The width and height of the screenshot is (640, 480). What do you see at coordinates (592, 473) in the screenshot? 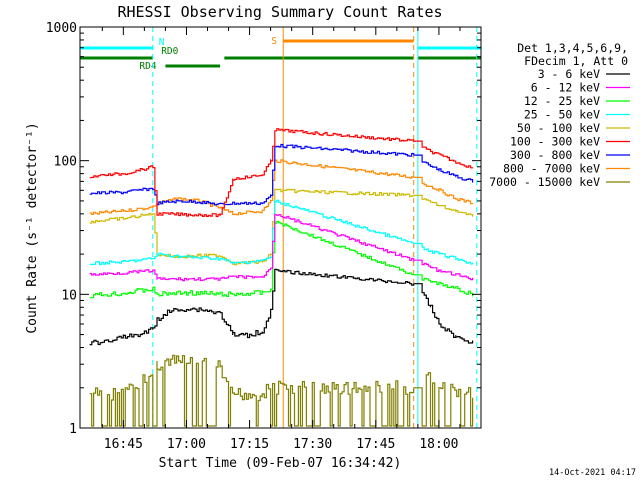
I see `footer-timestamp: 14-Oct-2021 04:17` at bounding box center [592, 473].